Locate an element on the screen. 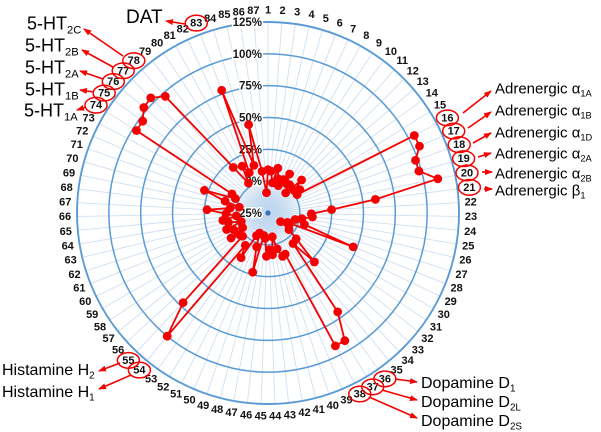 This screenshot has width=601, height=432. category-label-25: 25 is located at coordinates (468, 246).